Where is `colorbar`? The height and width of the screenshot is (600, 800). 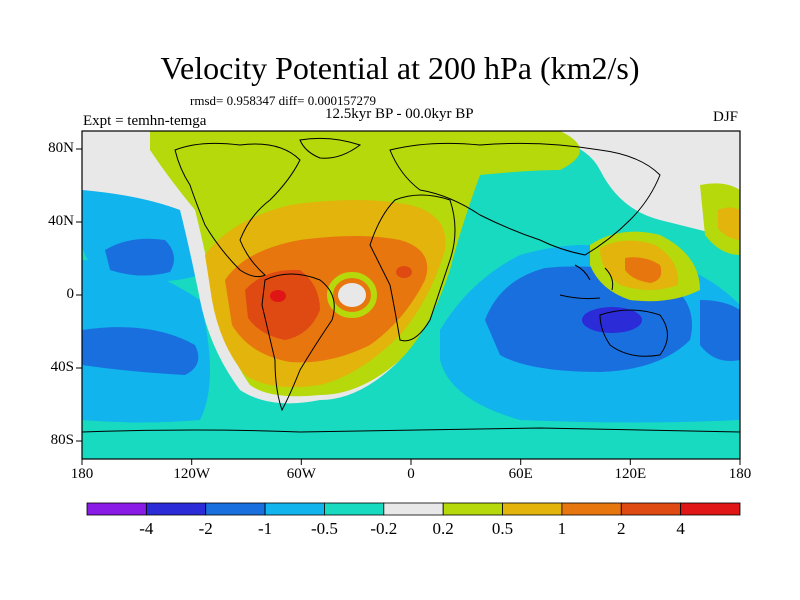
colorbar is located at coordinates (413, 509).